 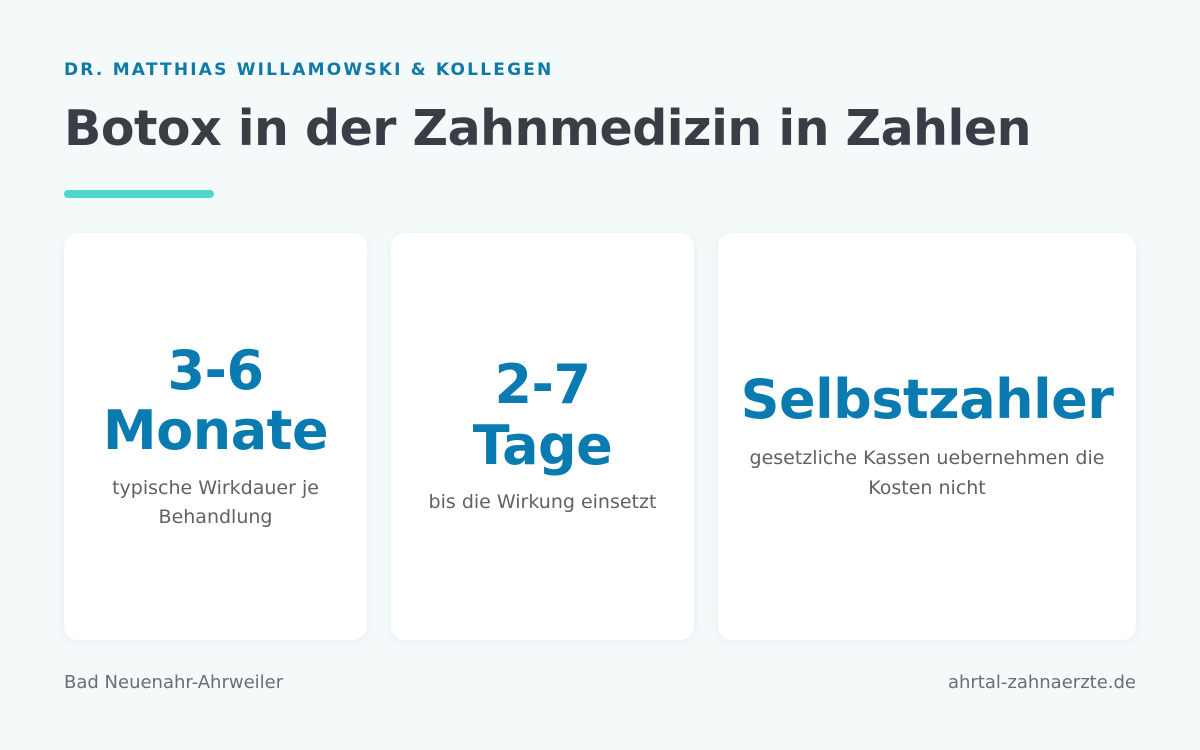 I want to click on stat-value-number: 3-6, so click(x=215, y=370).